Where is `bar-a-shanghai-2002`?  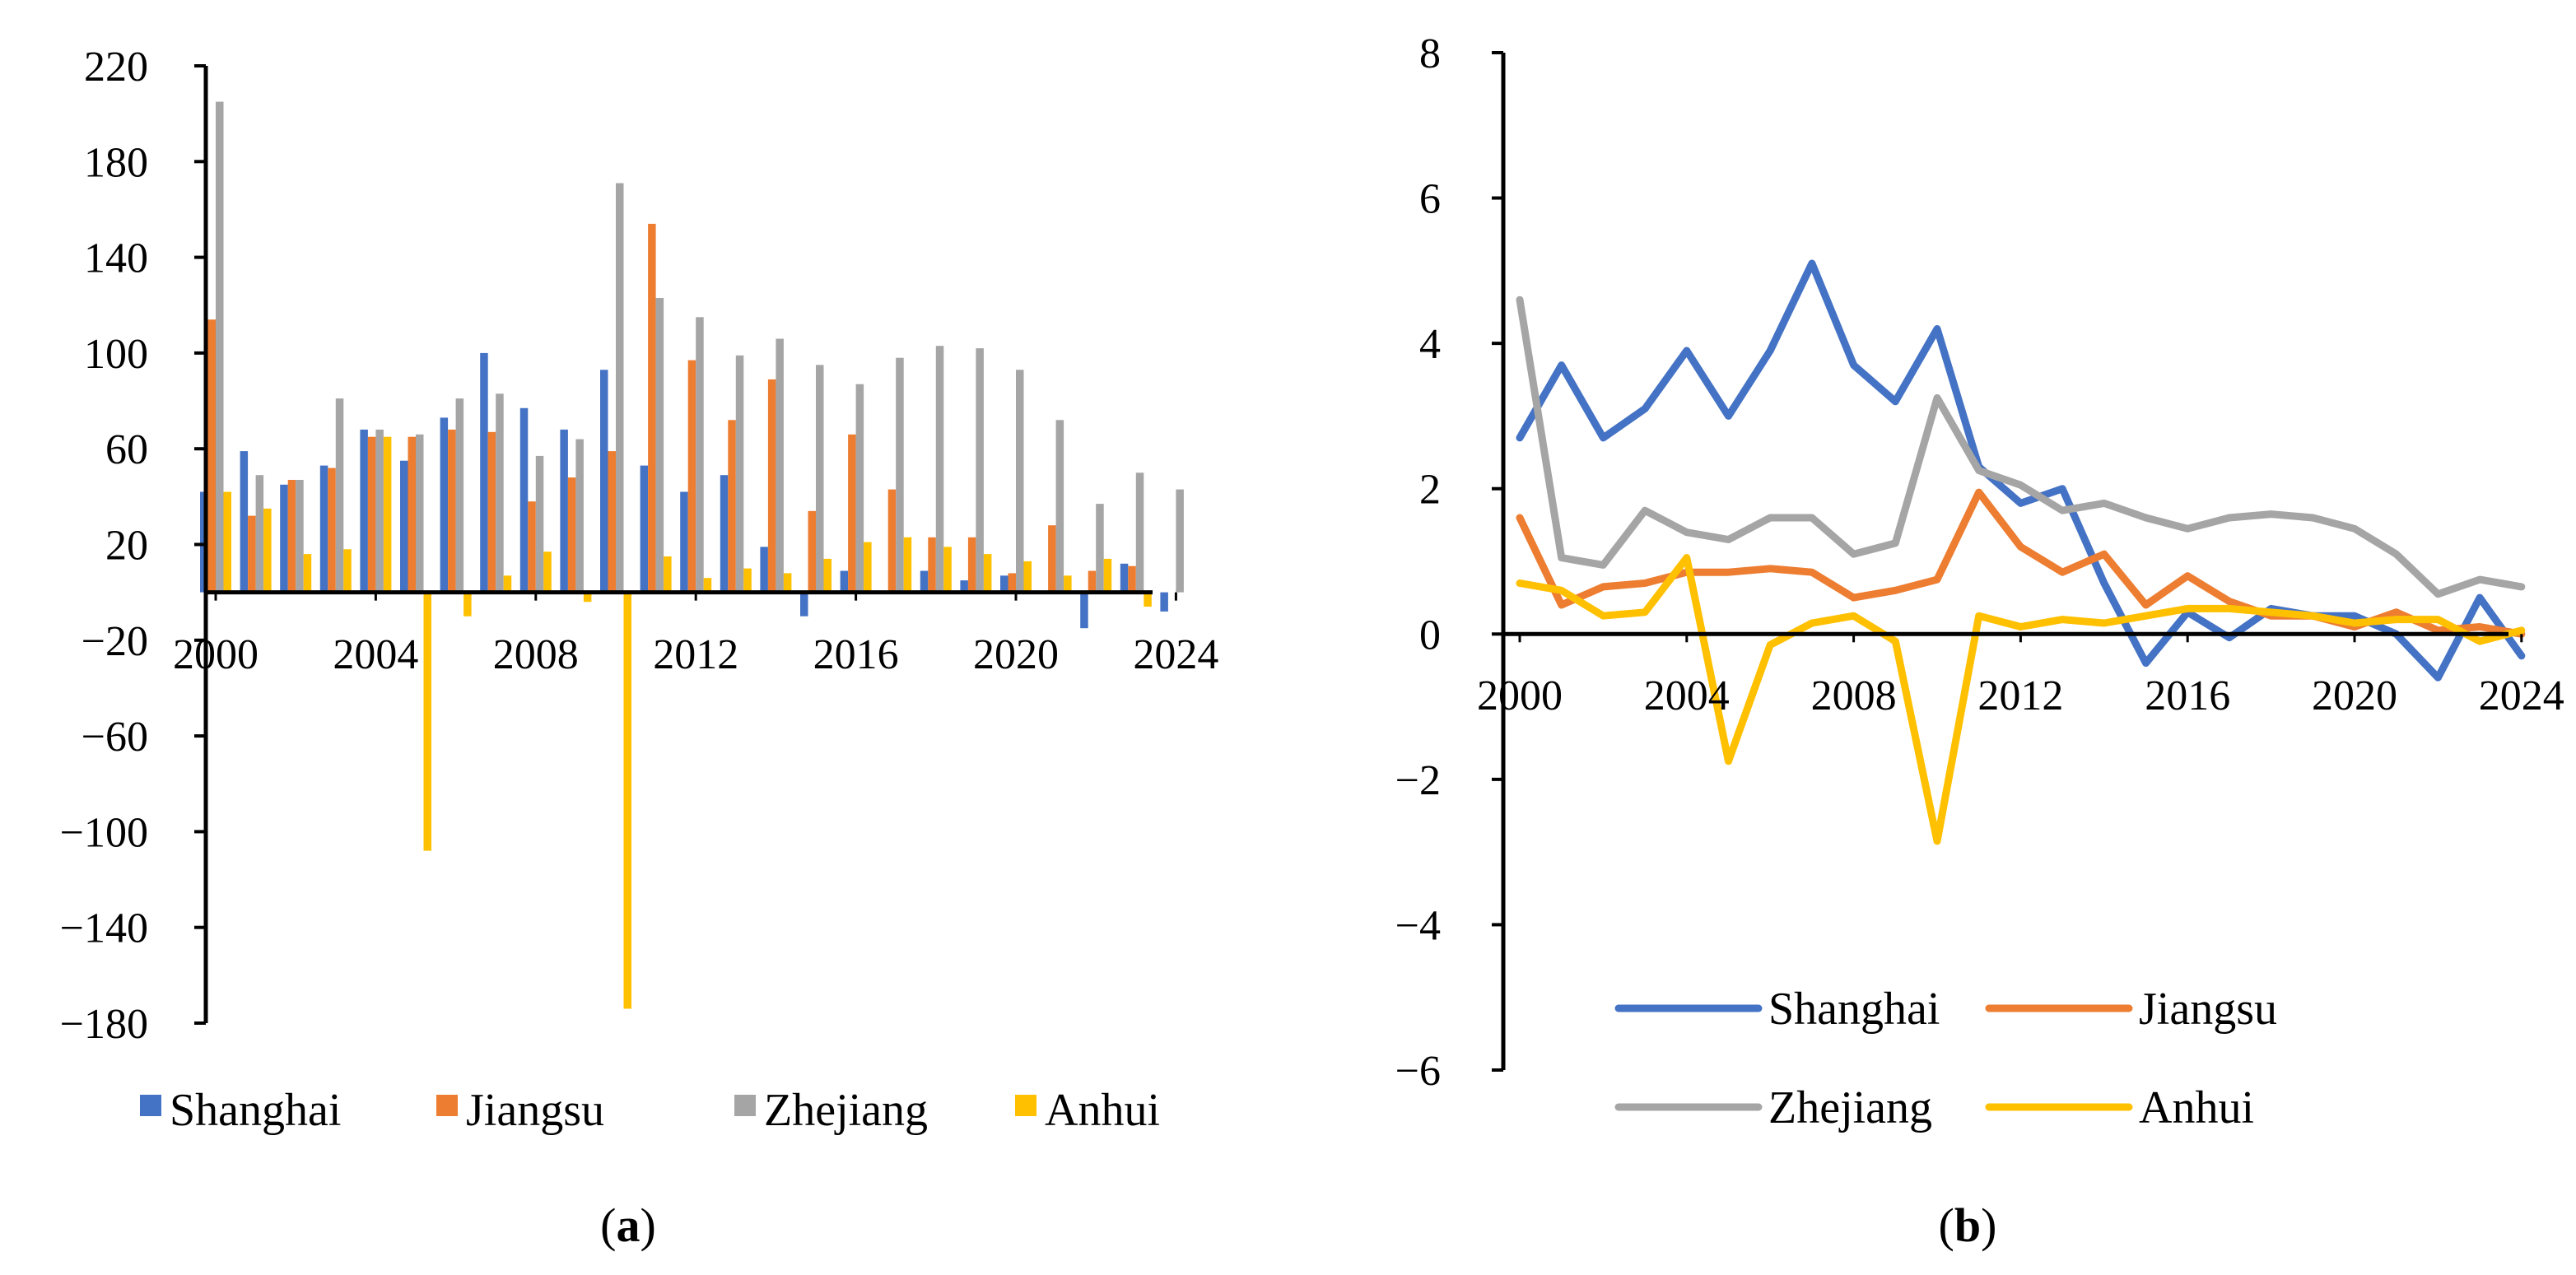 bar-a-shanghai-2002 is located at coordinates (284, 538).